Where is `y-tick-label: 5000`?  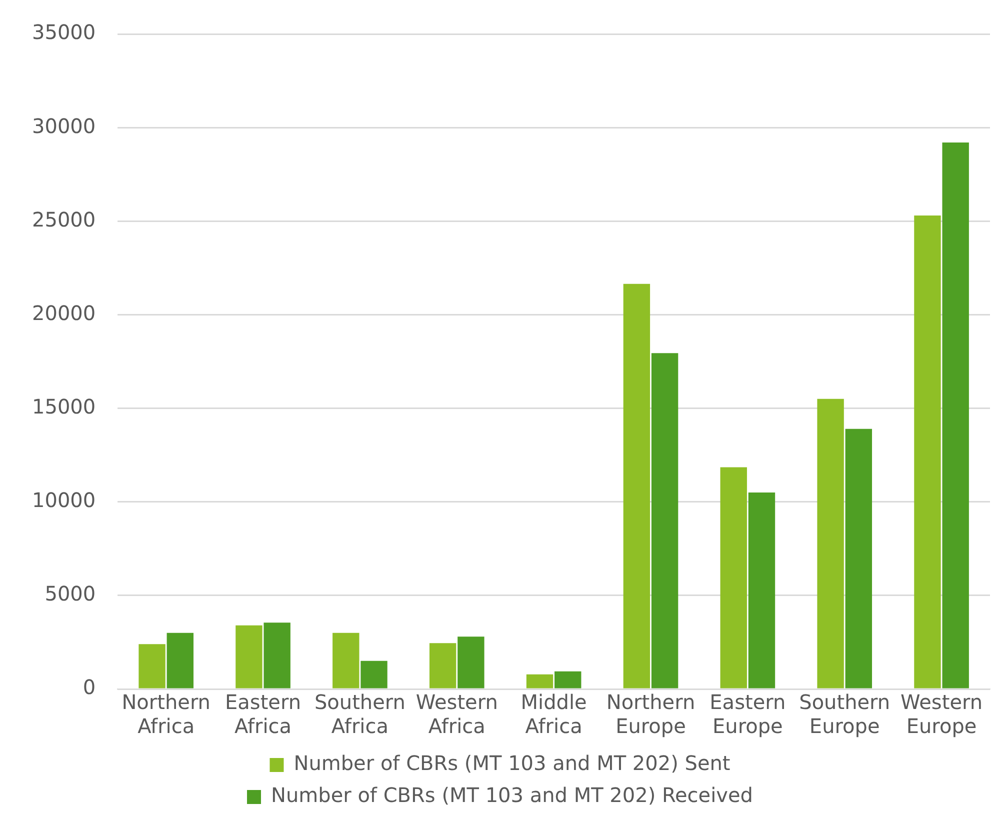 y-tick-label: 5000 is located at coordinates (70, 594).